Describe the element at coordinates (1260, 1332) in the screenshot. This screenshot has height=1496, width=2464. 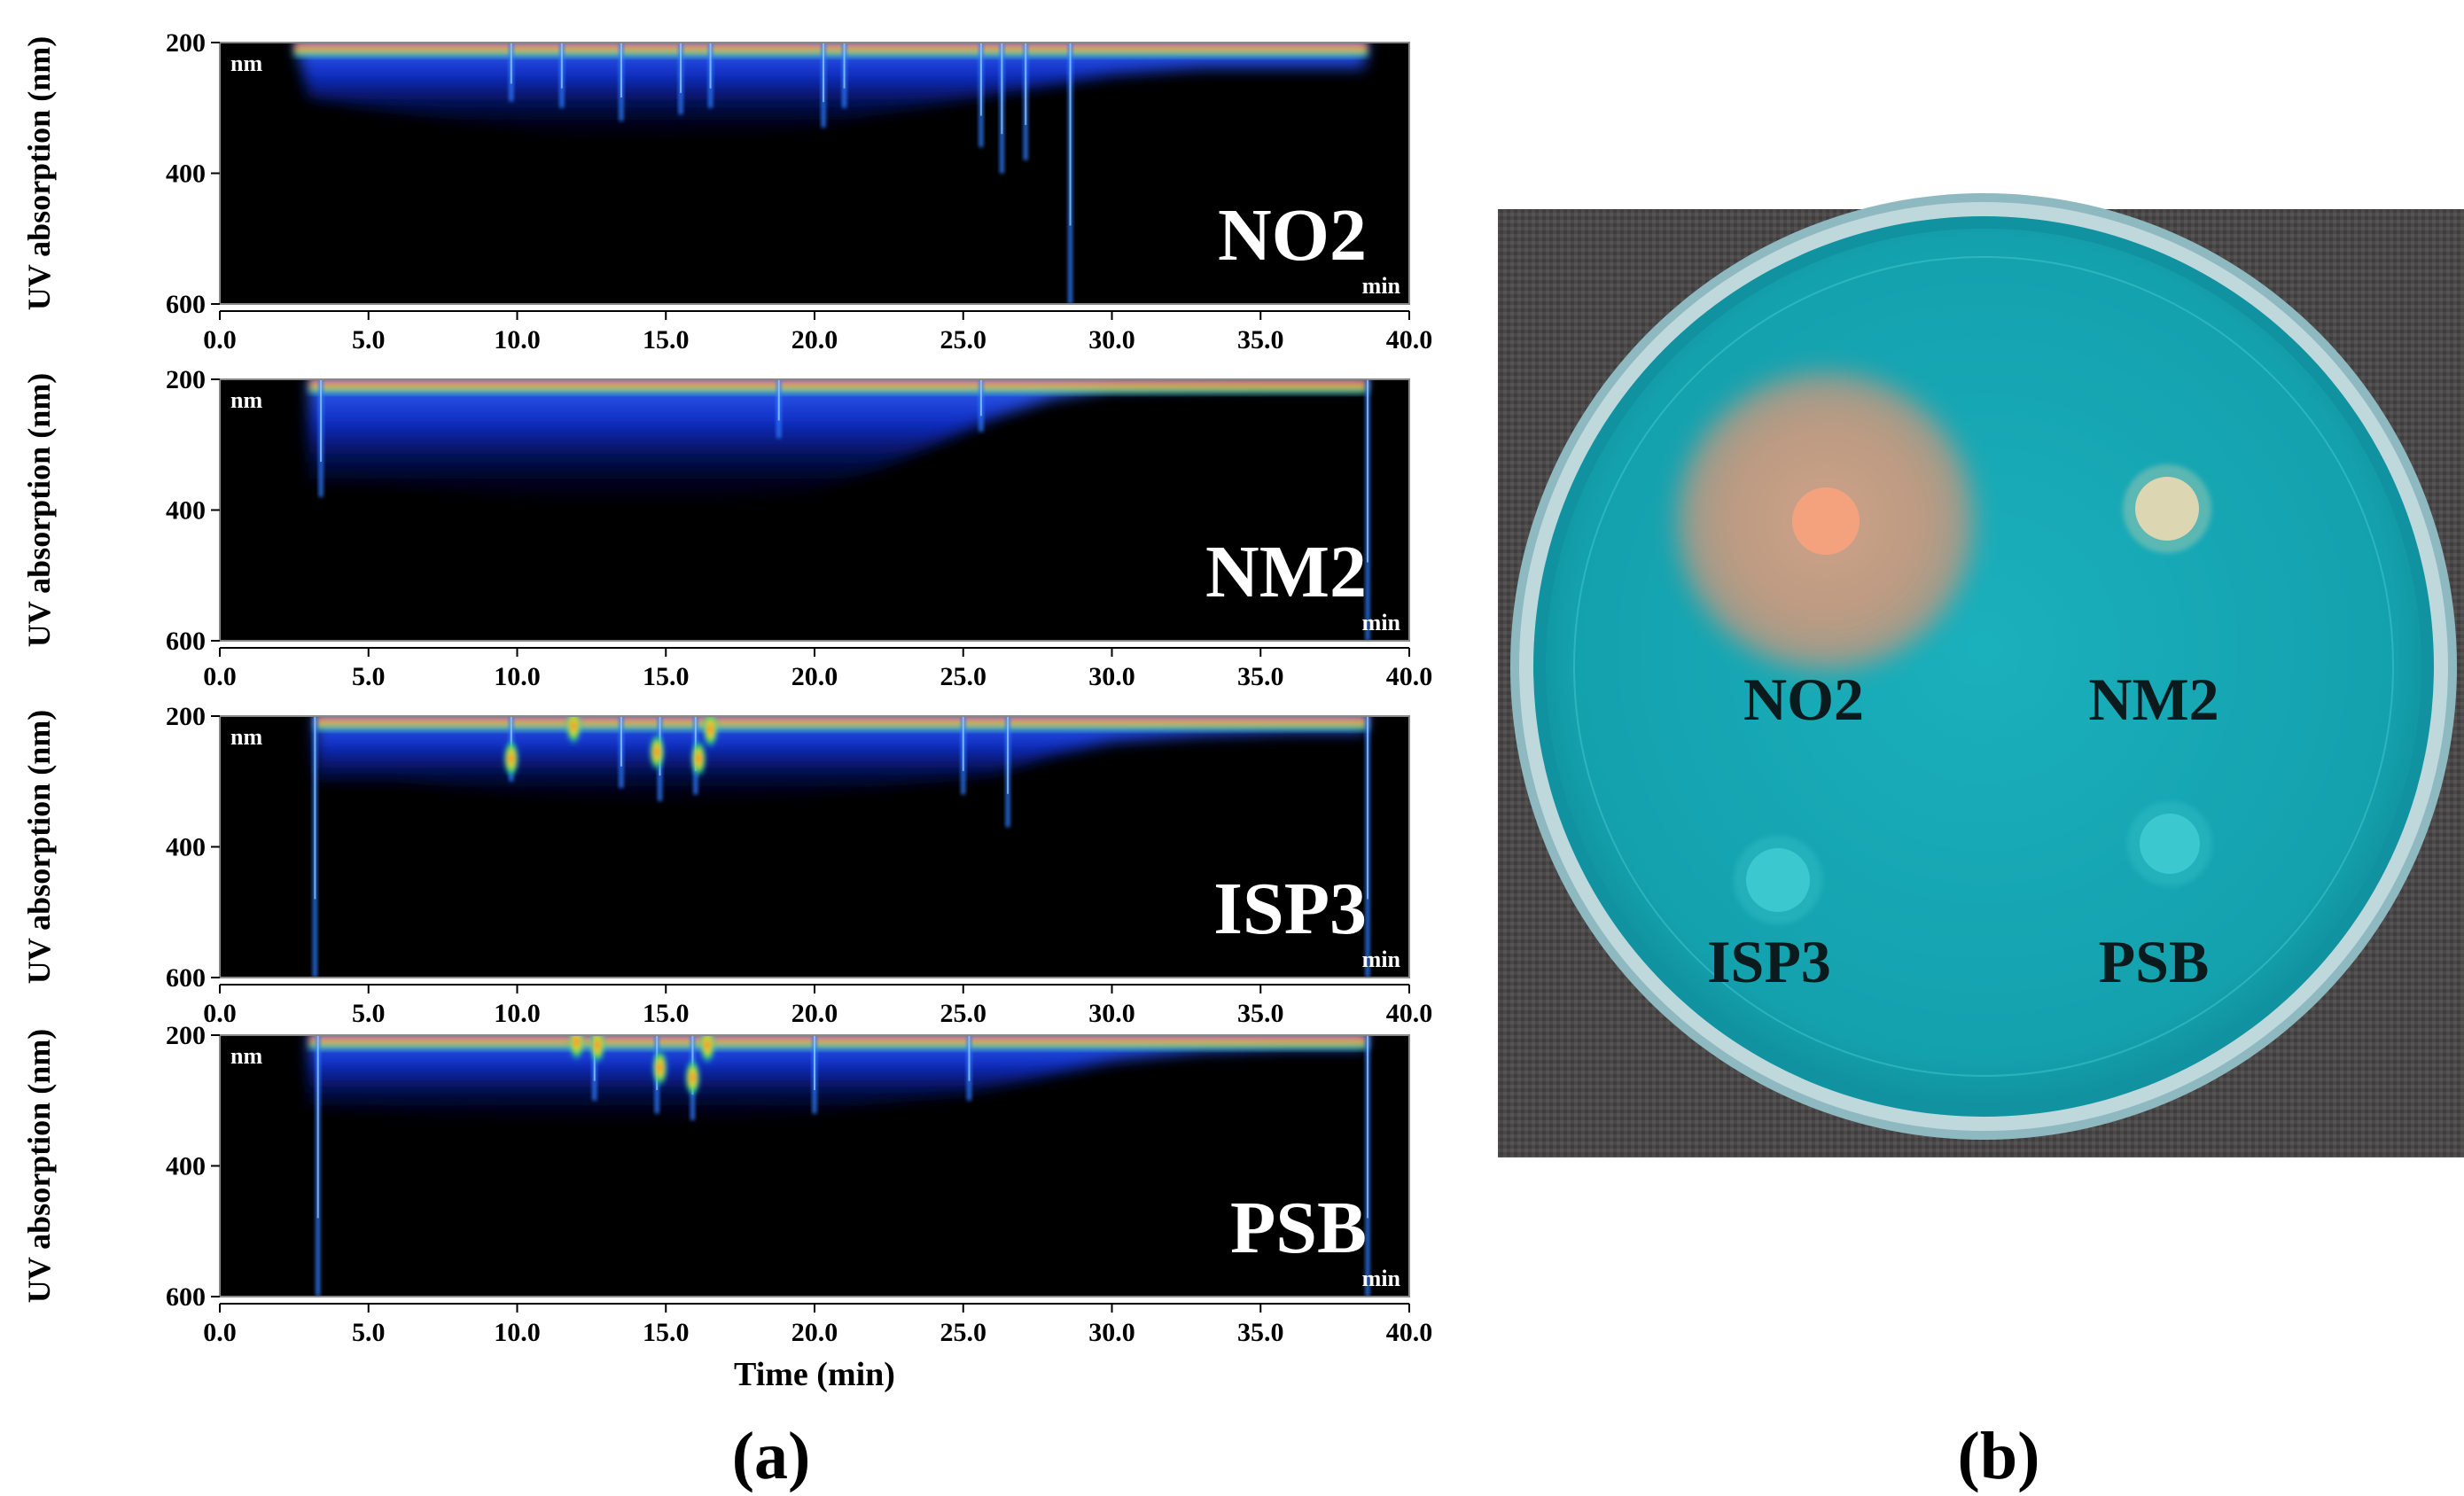
I see `x-tick-label: 35.0` at that location.